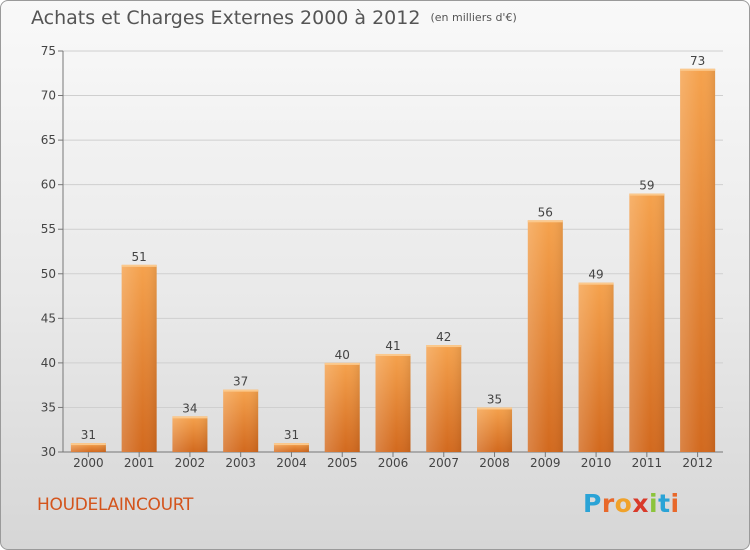  What do you see at coordinates (664, 503) in the screenshot?
I see `logo-letter: t` at bounding box center [664, 503].